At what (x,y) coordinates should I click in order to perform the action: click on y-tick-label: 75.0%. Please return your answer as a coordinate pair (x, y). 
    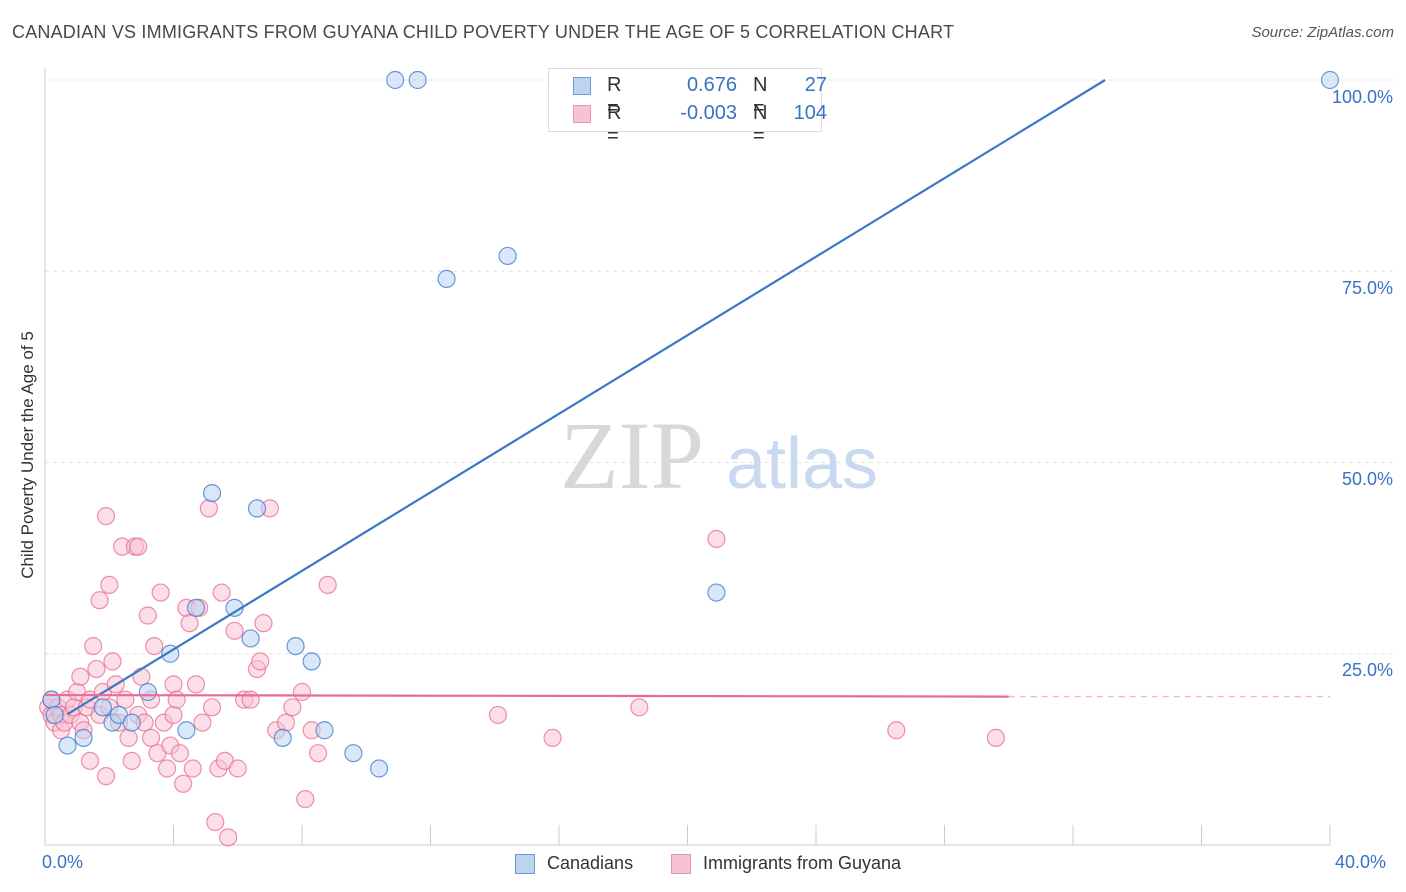
    Looking at the image, I should click on (1367, 288).